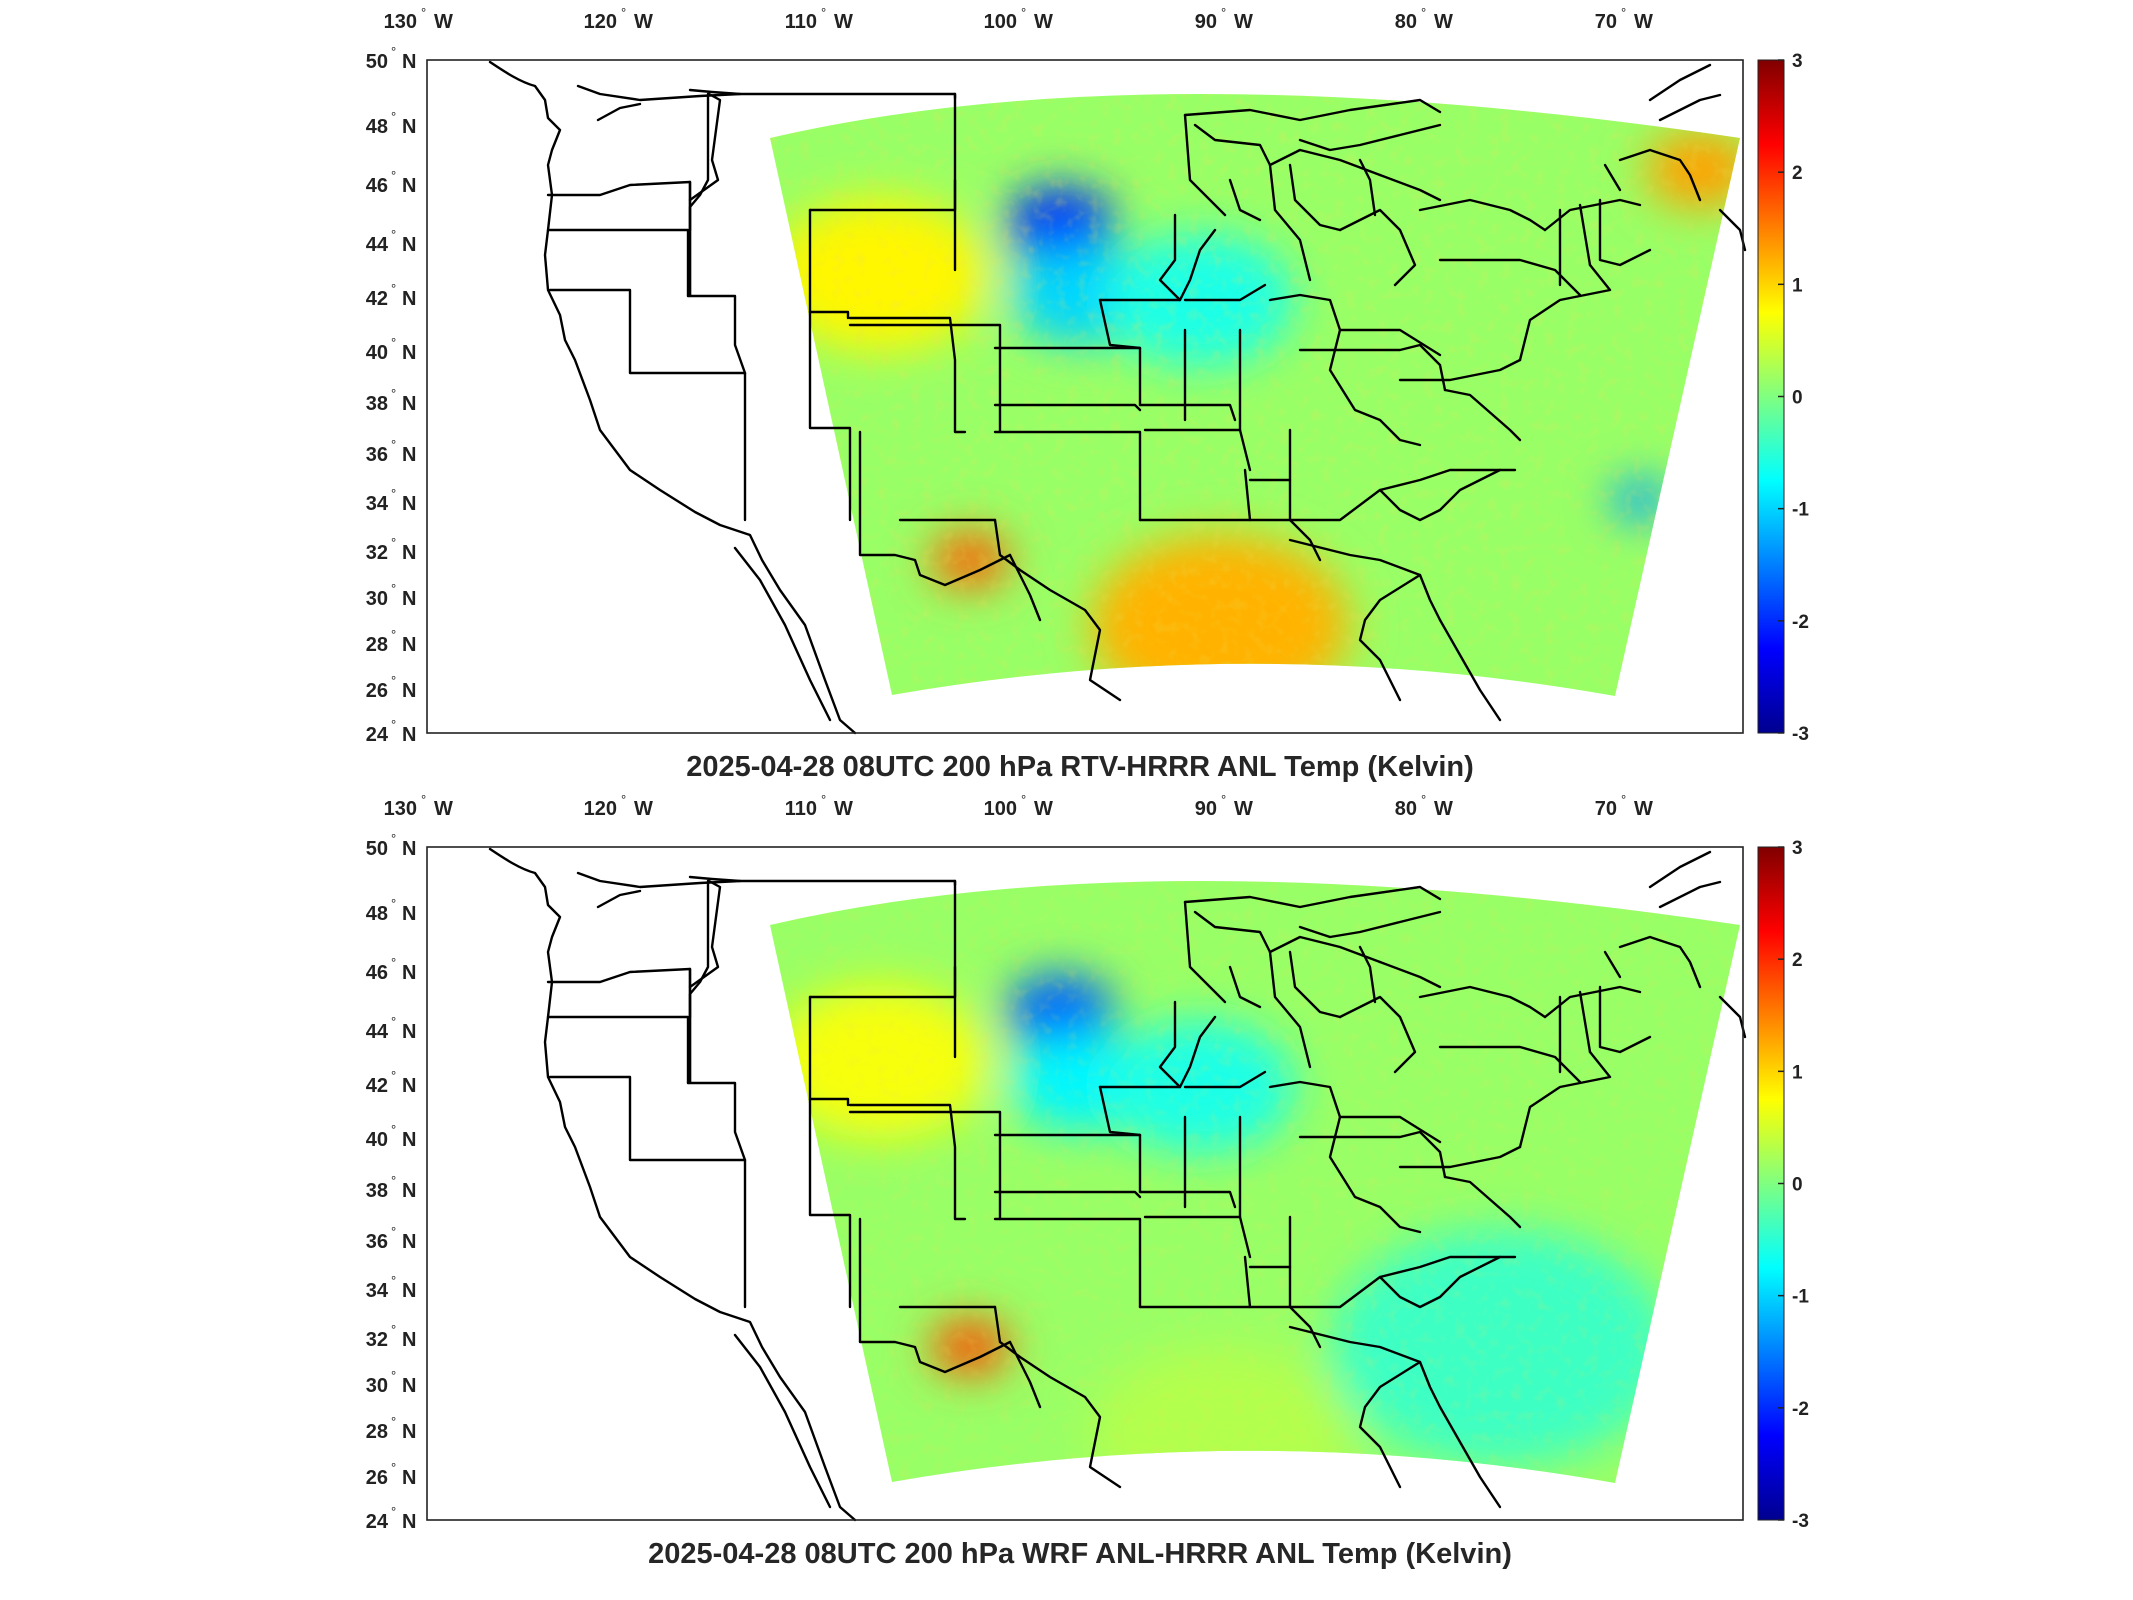 This screenshot has height=1600, width=2133. Describe the element at coordinates (377, 691) in the screenshot. I see `lat-label: 26` at that location.